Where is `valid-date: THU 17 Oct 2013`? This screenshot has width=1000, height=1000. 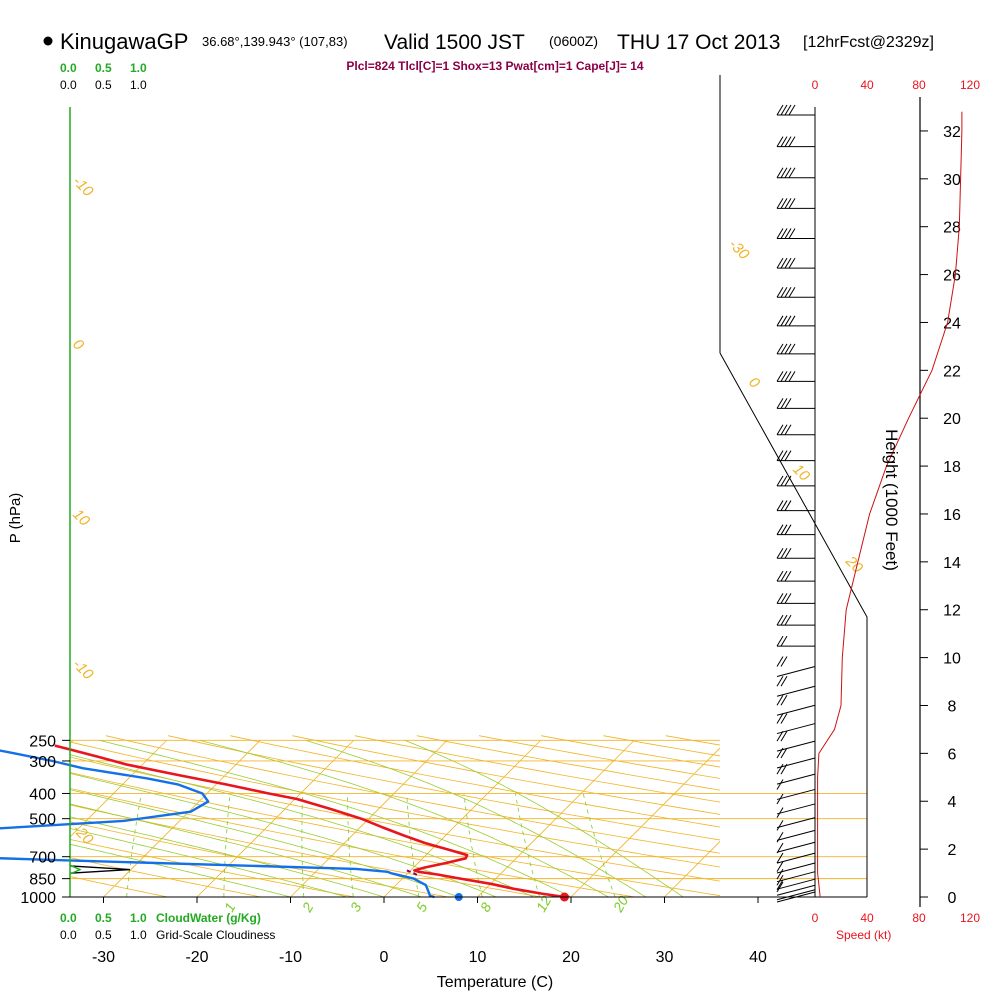 valid-date: THU 17 Oct 2013 is located at coordinates (698, 42).